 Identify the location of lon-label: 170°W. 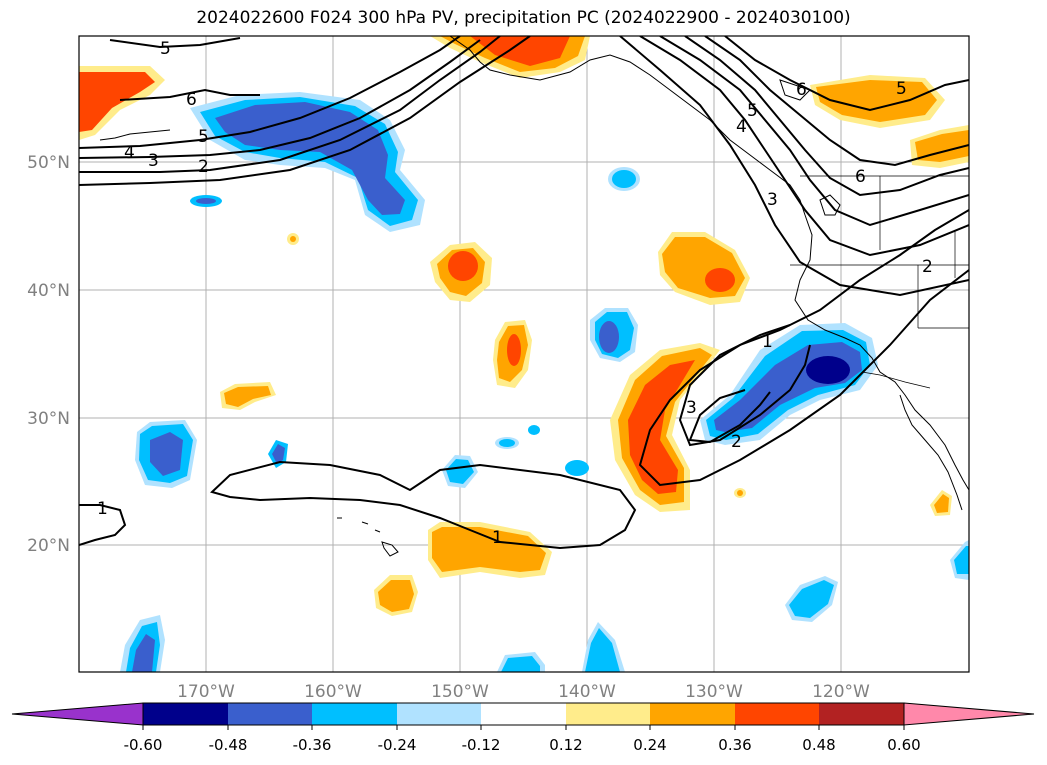
(206, 692).